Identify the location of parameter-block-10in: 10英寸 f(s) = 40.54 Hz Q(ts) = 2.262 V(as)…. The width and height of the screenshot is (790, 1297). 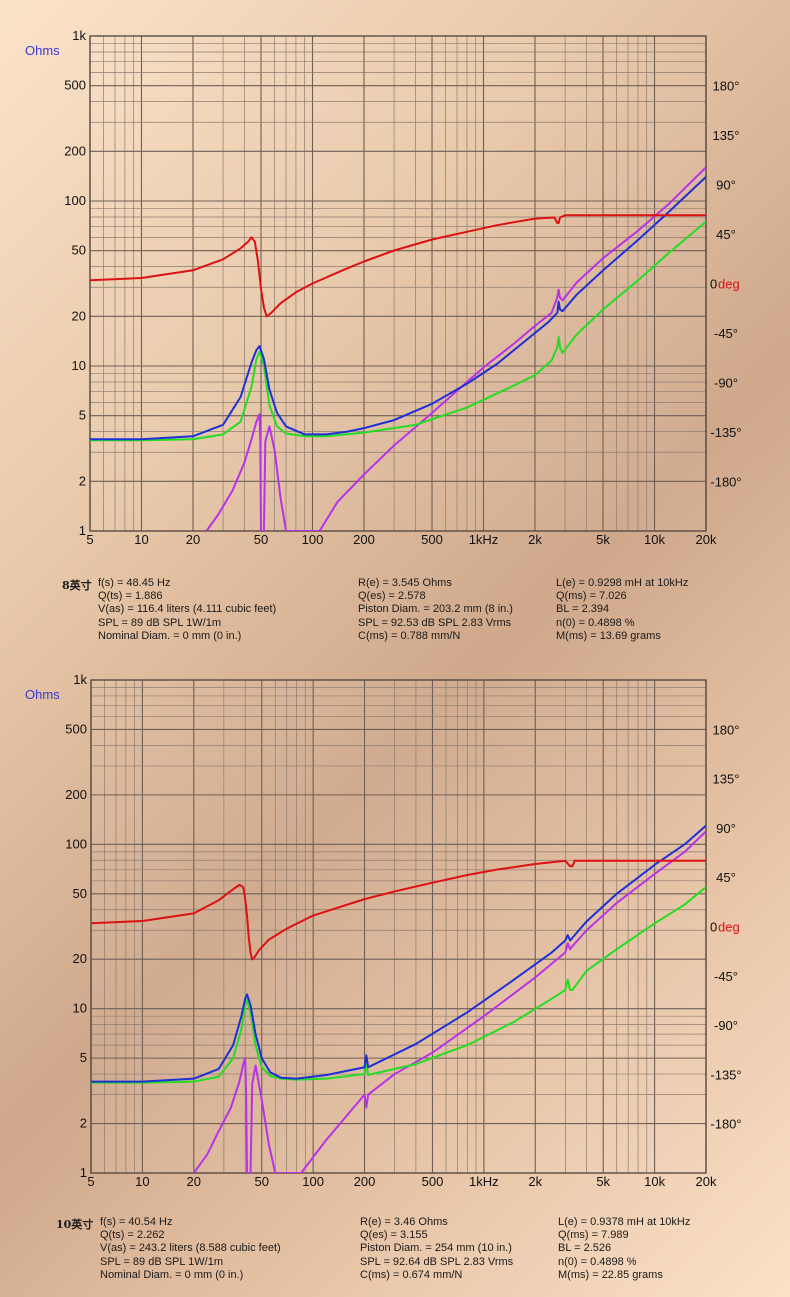
(395, 1255).